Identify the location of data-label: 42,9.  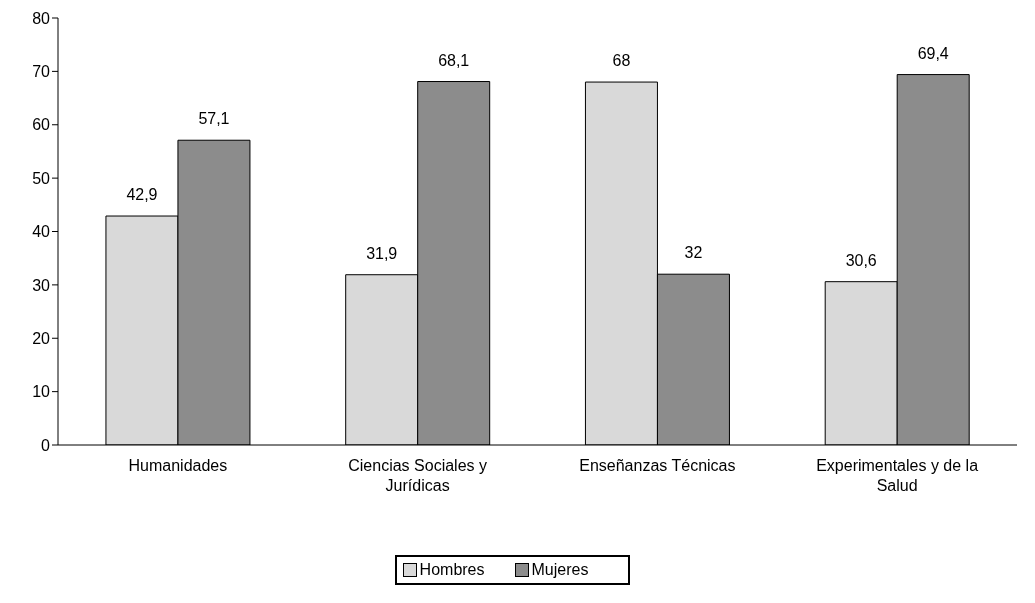
(142, 195).